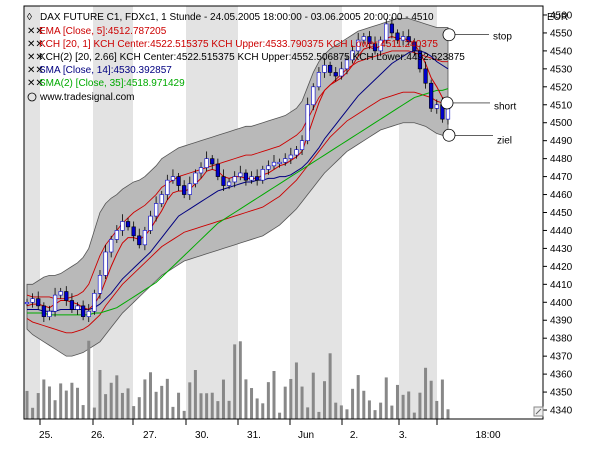 The image size is (600, 450). What do you see at coordinates (478, 87) in the screenshot?
I see `annotations: stop short ziel` at bounding box center [478, 87].